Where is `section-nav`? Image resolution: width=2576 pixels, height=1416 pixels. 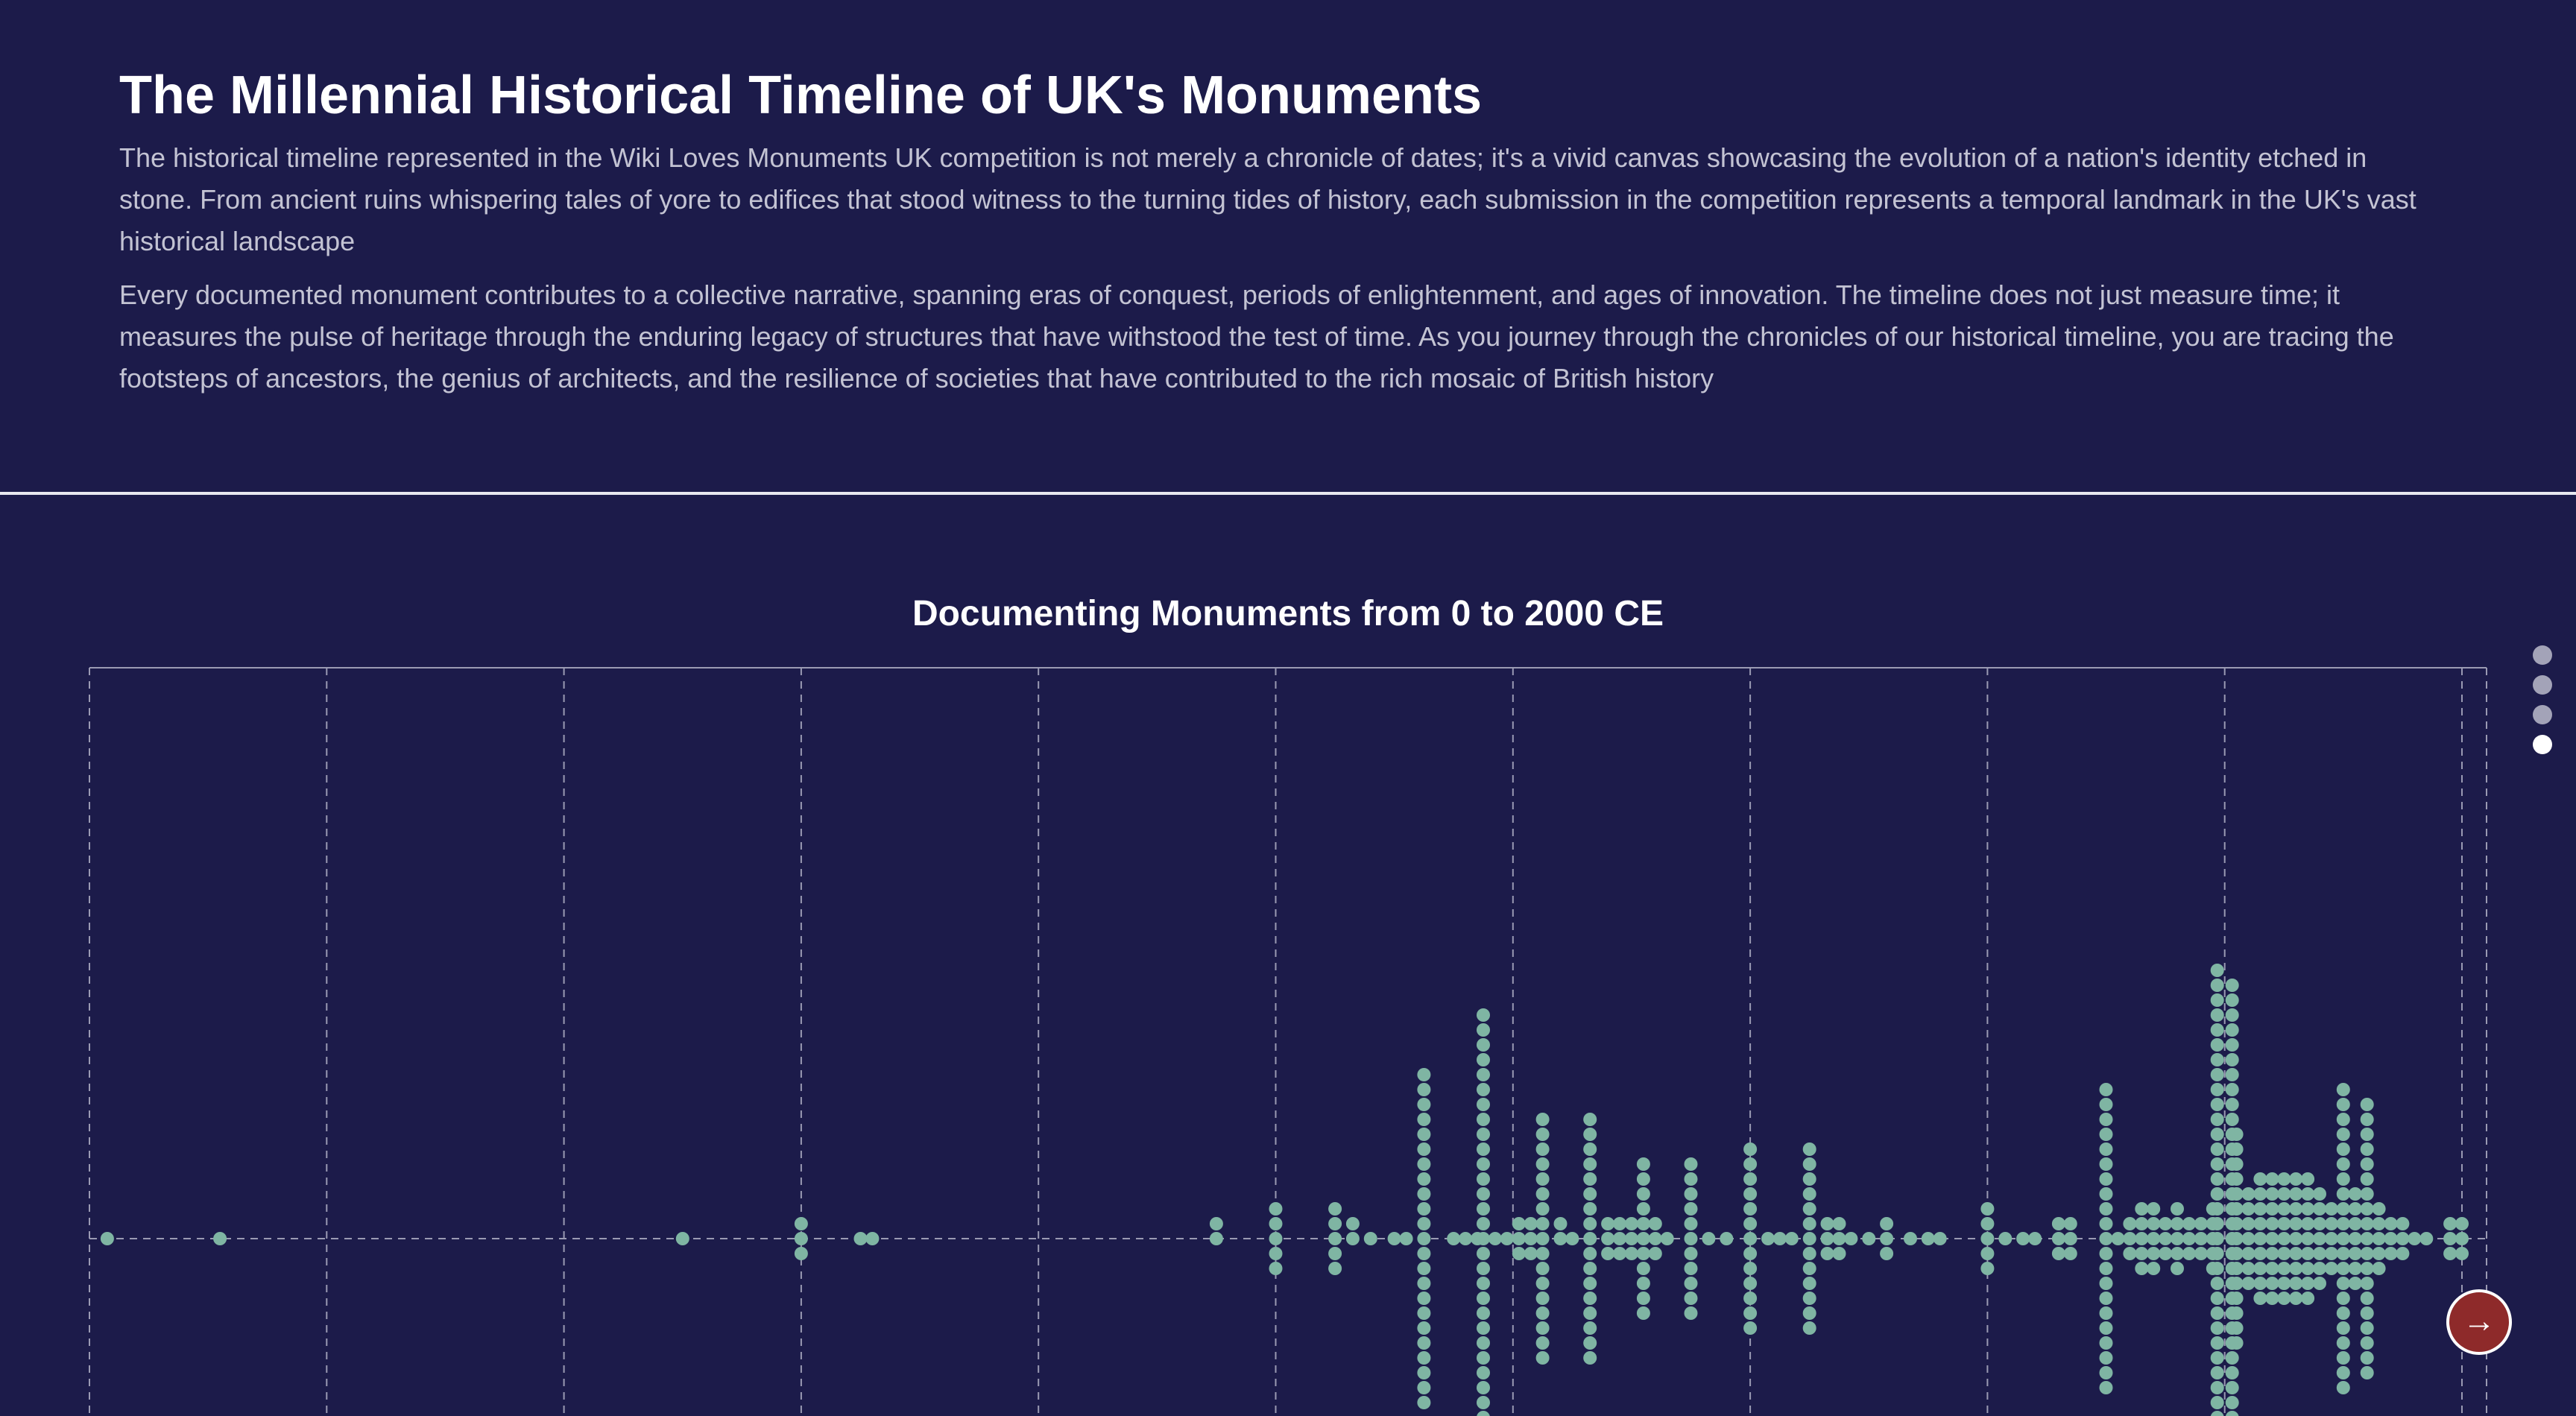 section-nav is located at coordinates (2543, 705).